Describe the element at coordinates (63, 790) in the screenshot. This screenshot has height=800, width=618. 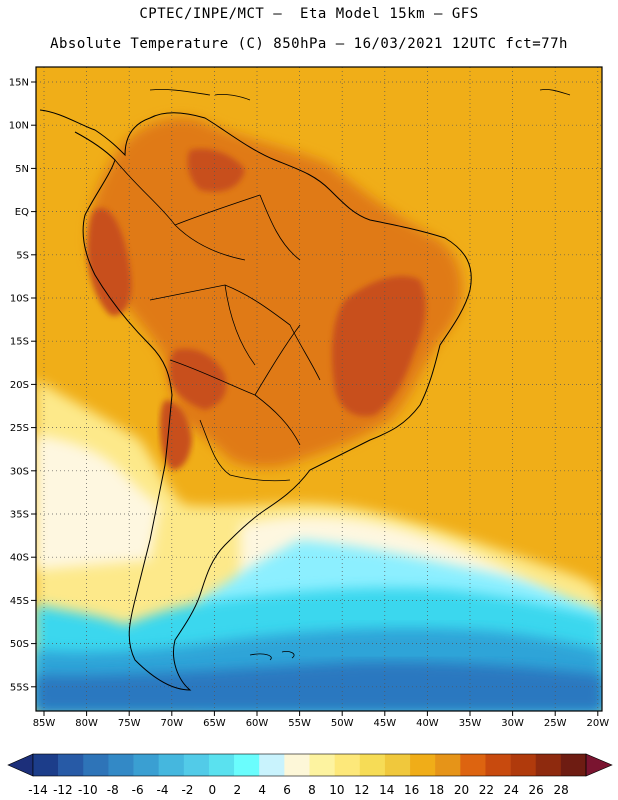
I see `colorbar-label: -12` at that location.